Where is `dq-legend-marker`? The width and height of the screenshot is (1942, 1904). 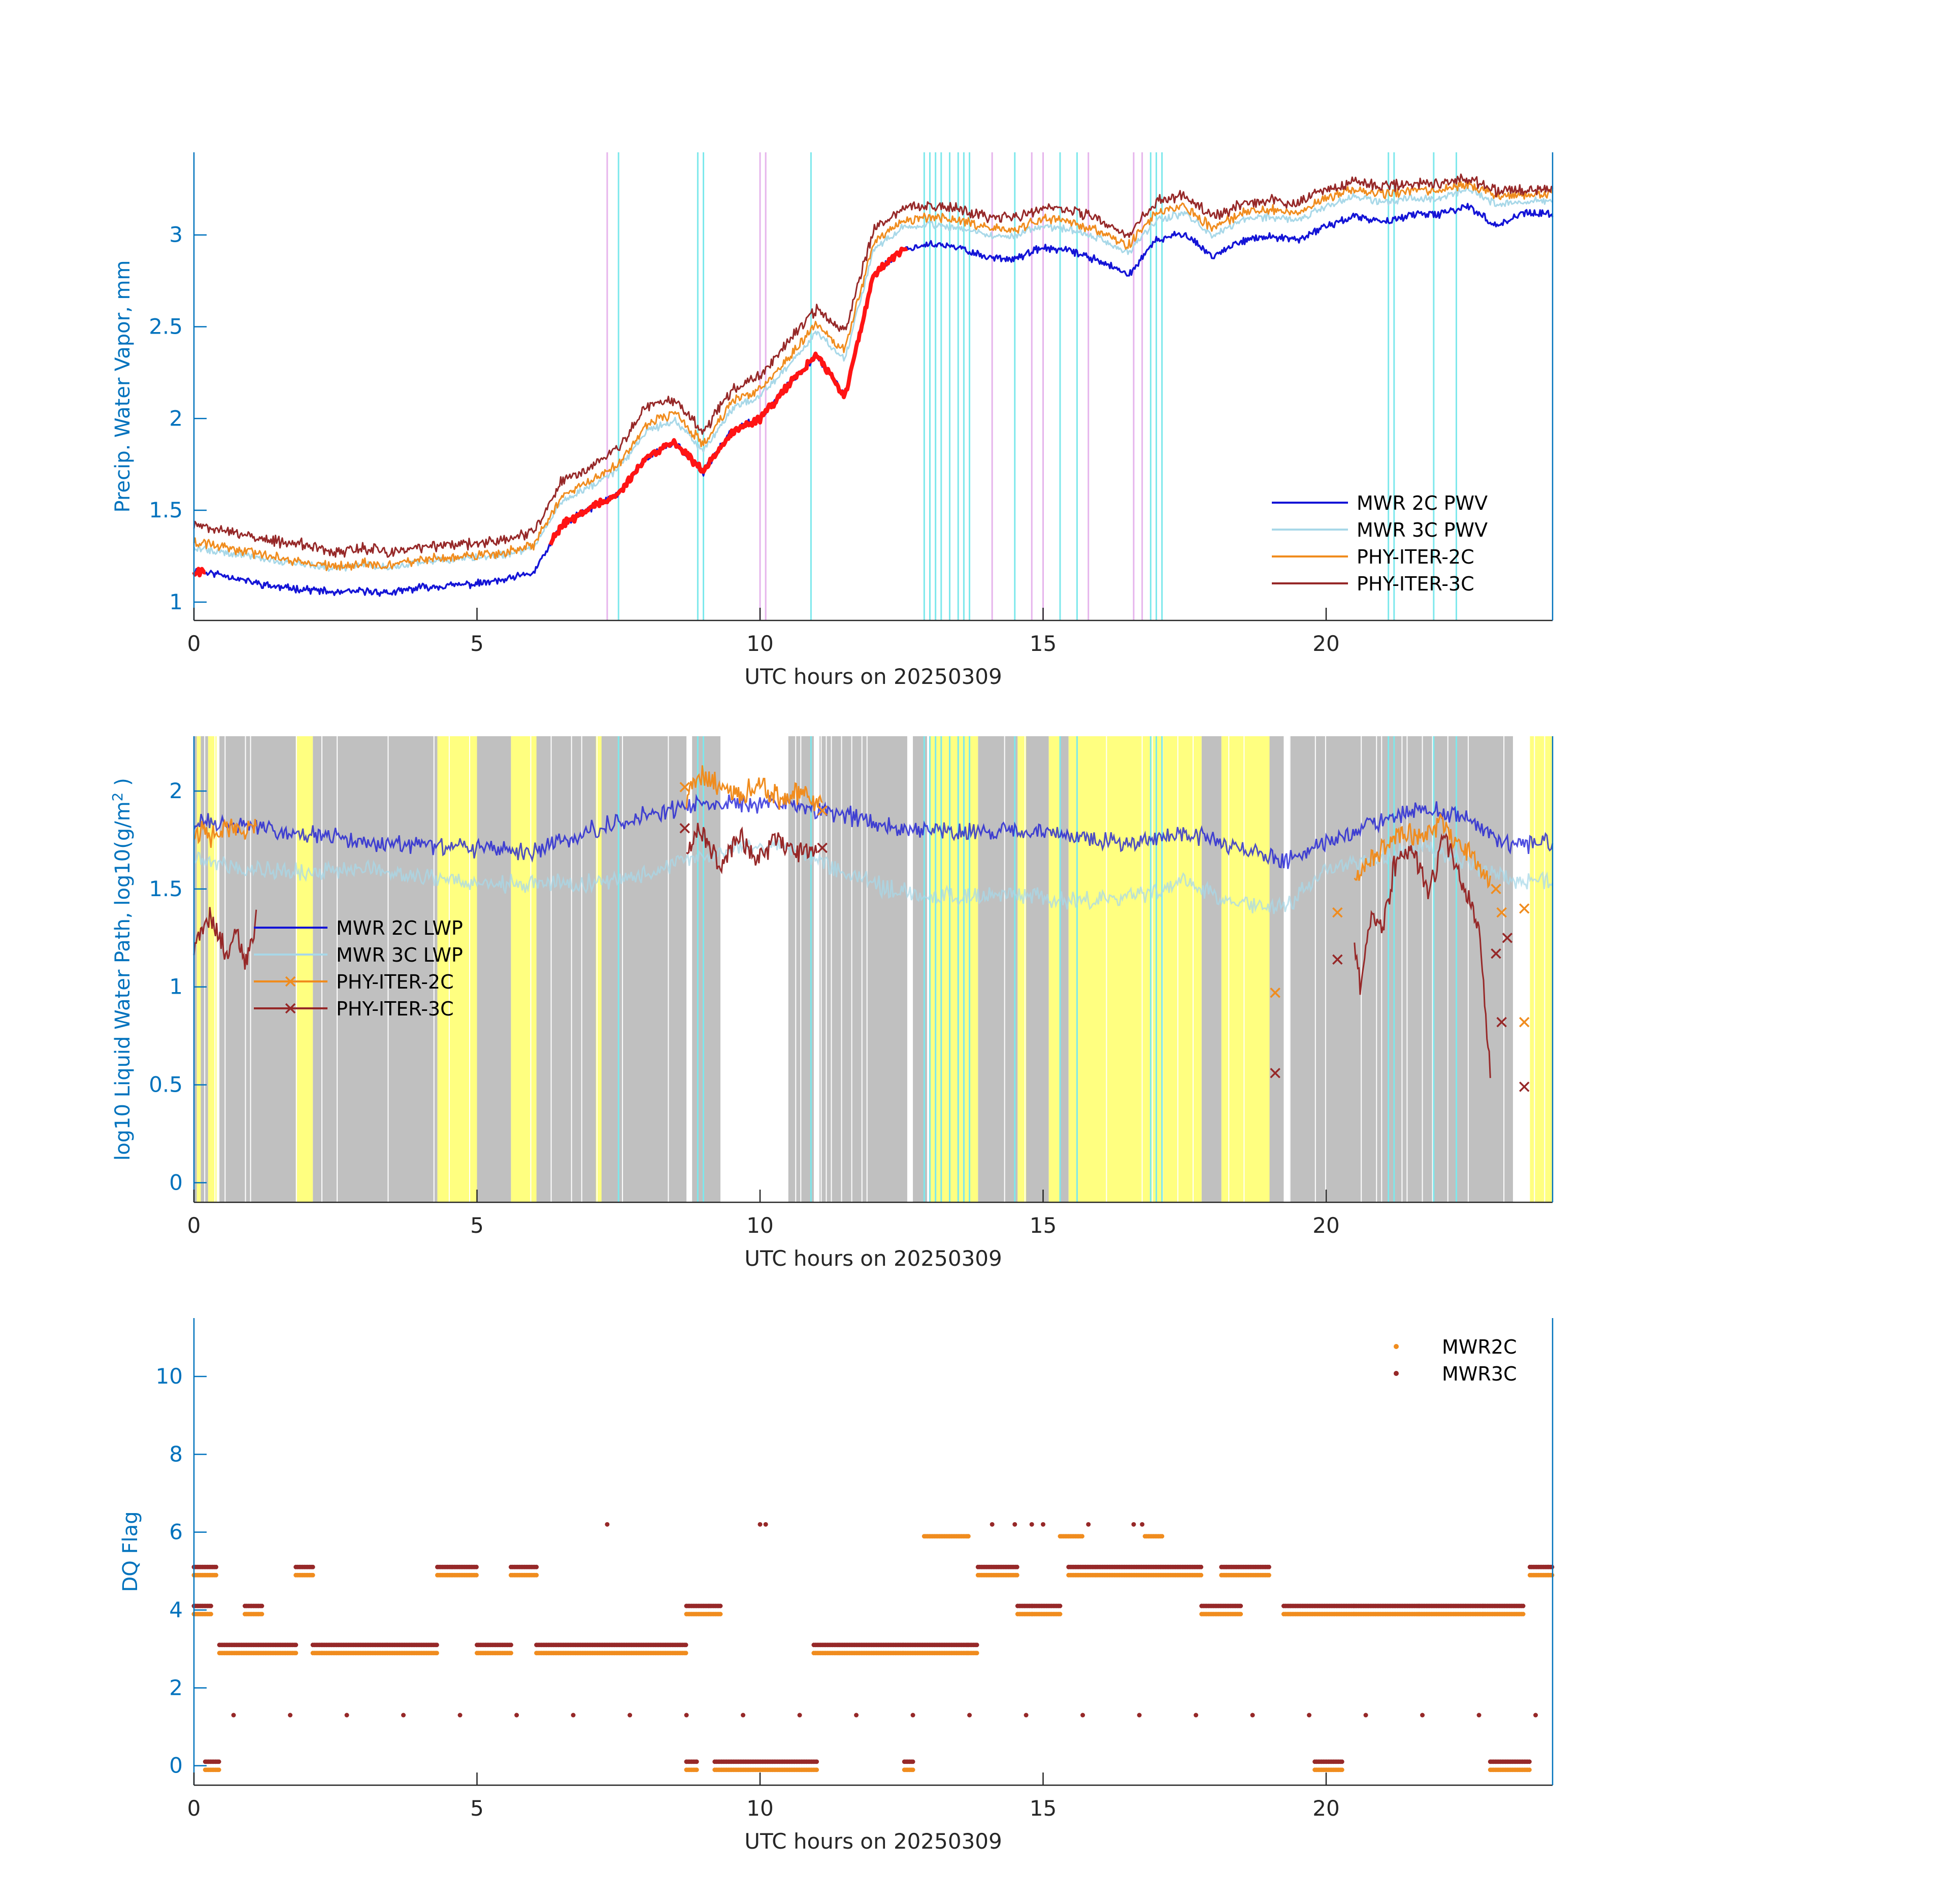
dq-legend-marker is located at coordinates (1396, 1374).